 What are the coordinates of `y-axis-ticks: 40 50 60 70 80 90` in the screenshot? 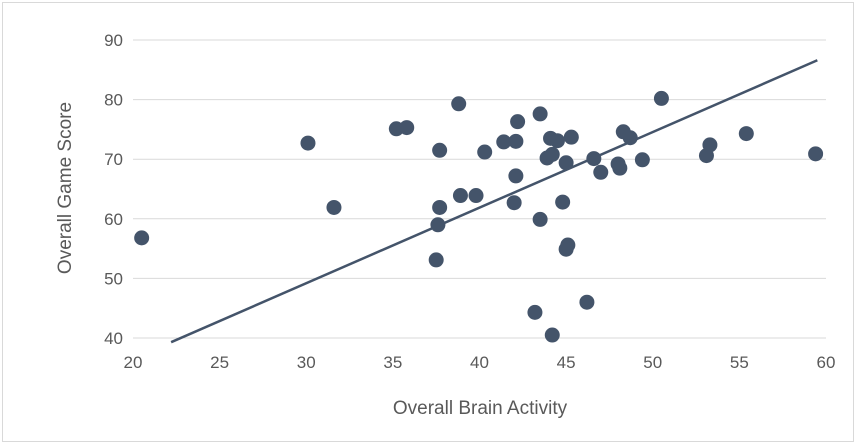 It's located at (113, 189).